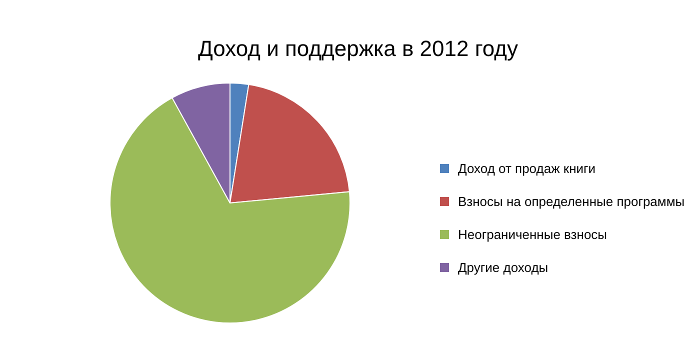 The height and width of the screenshot is (340, 700). Describe the element at coordinates (571, 201) in the screenshot. I see `legend-label: Взносы на определенные программы` at that location.